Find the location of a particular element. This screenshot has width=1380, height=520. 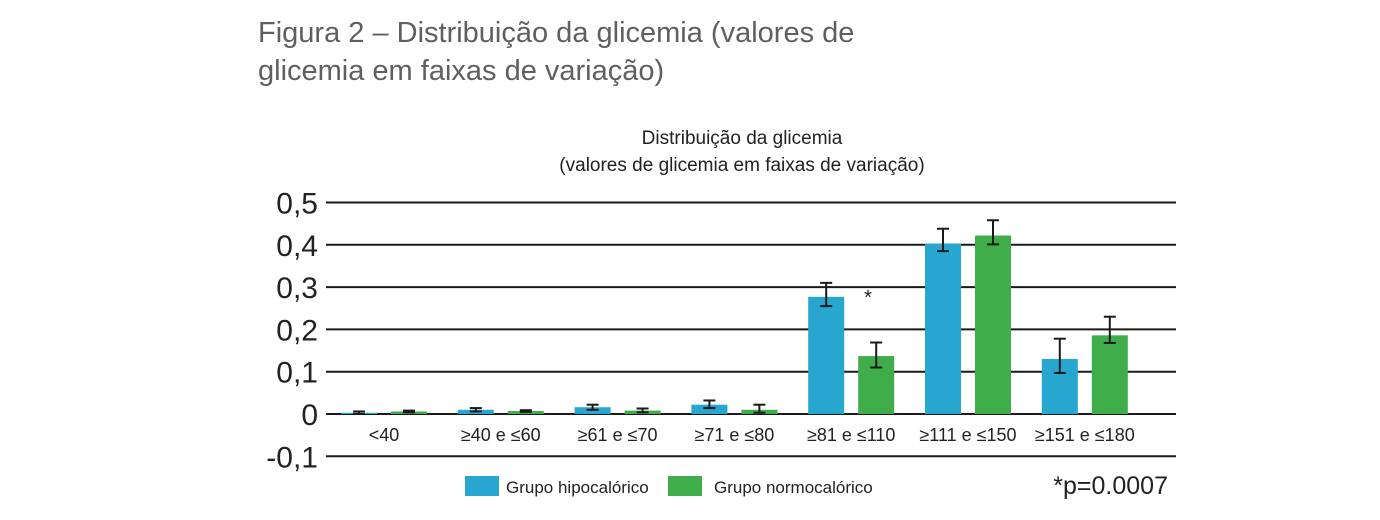

x-tick-label: ≥40 e ≤60 is located at coordinates (501, 435).